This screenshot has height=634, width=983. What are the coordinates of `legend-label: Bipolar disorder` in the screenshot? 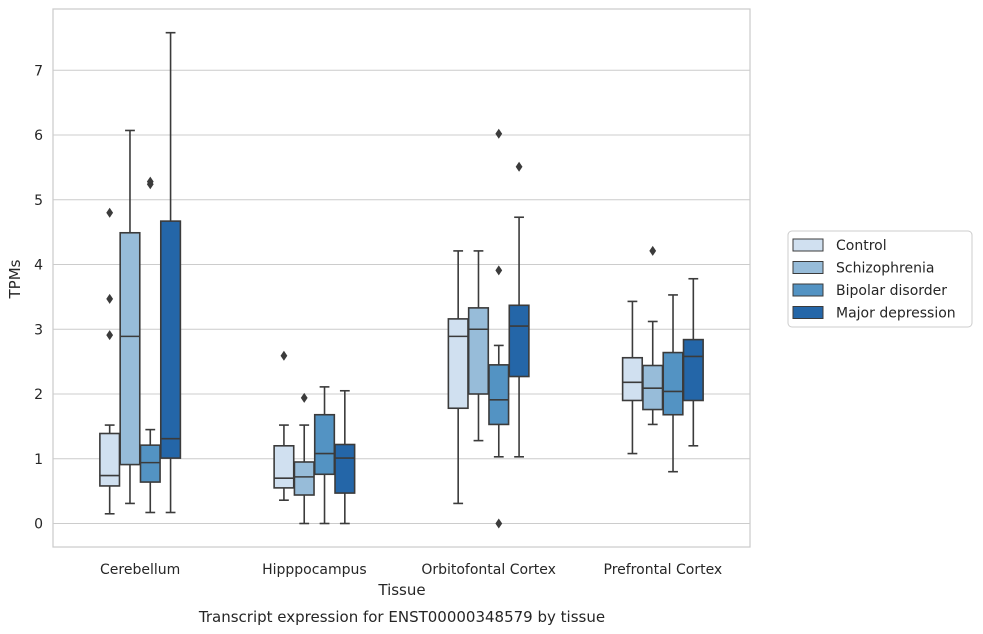 It's located at (891, 291).